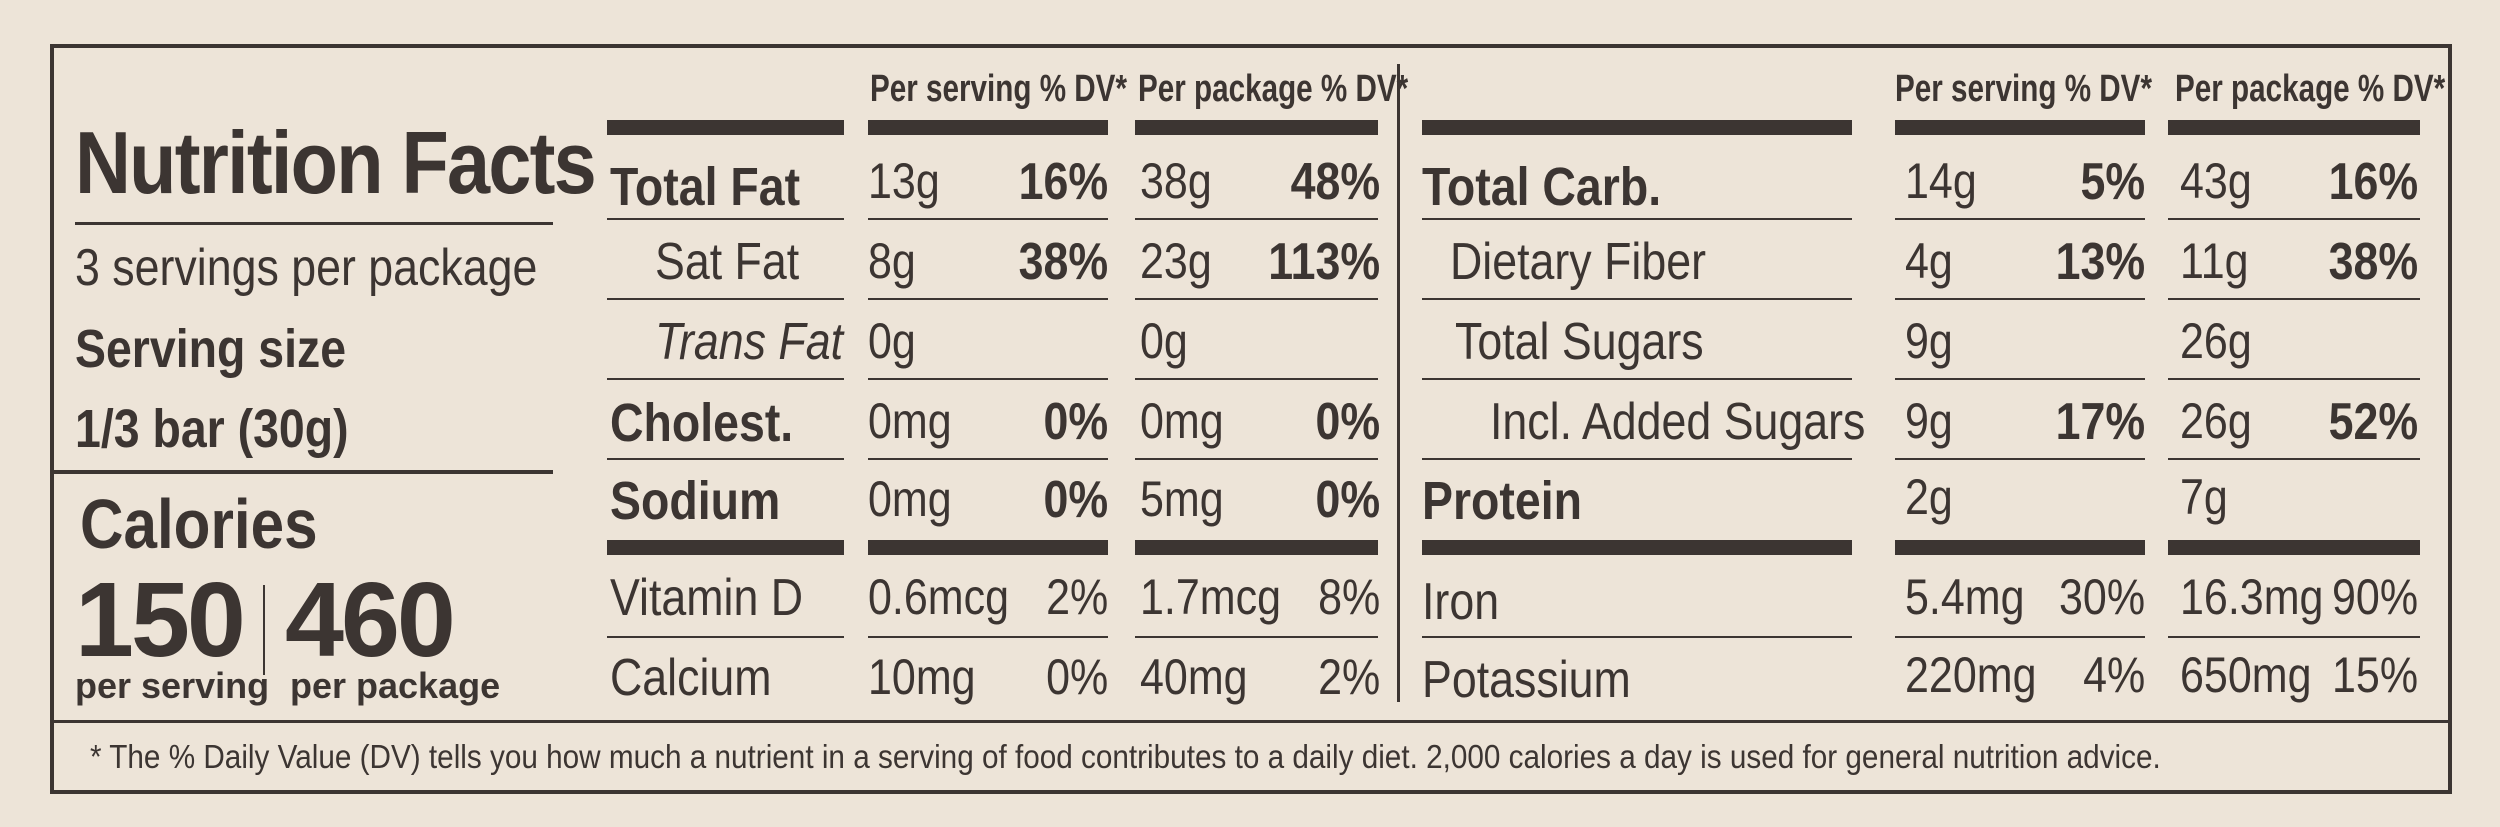  What do you see at coordinates (2294, 547) in the screenshot?
I see `right-pkg-bar-bottom` at bounding box center [2294, 547].